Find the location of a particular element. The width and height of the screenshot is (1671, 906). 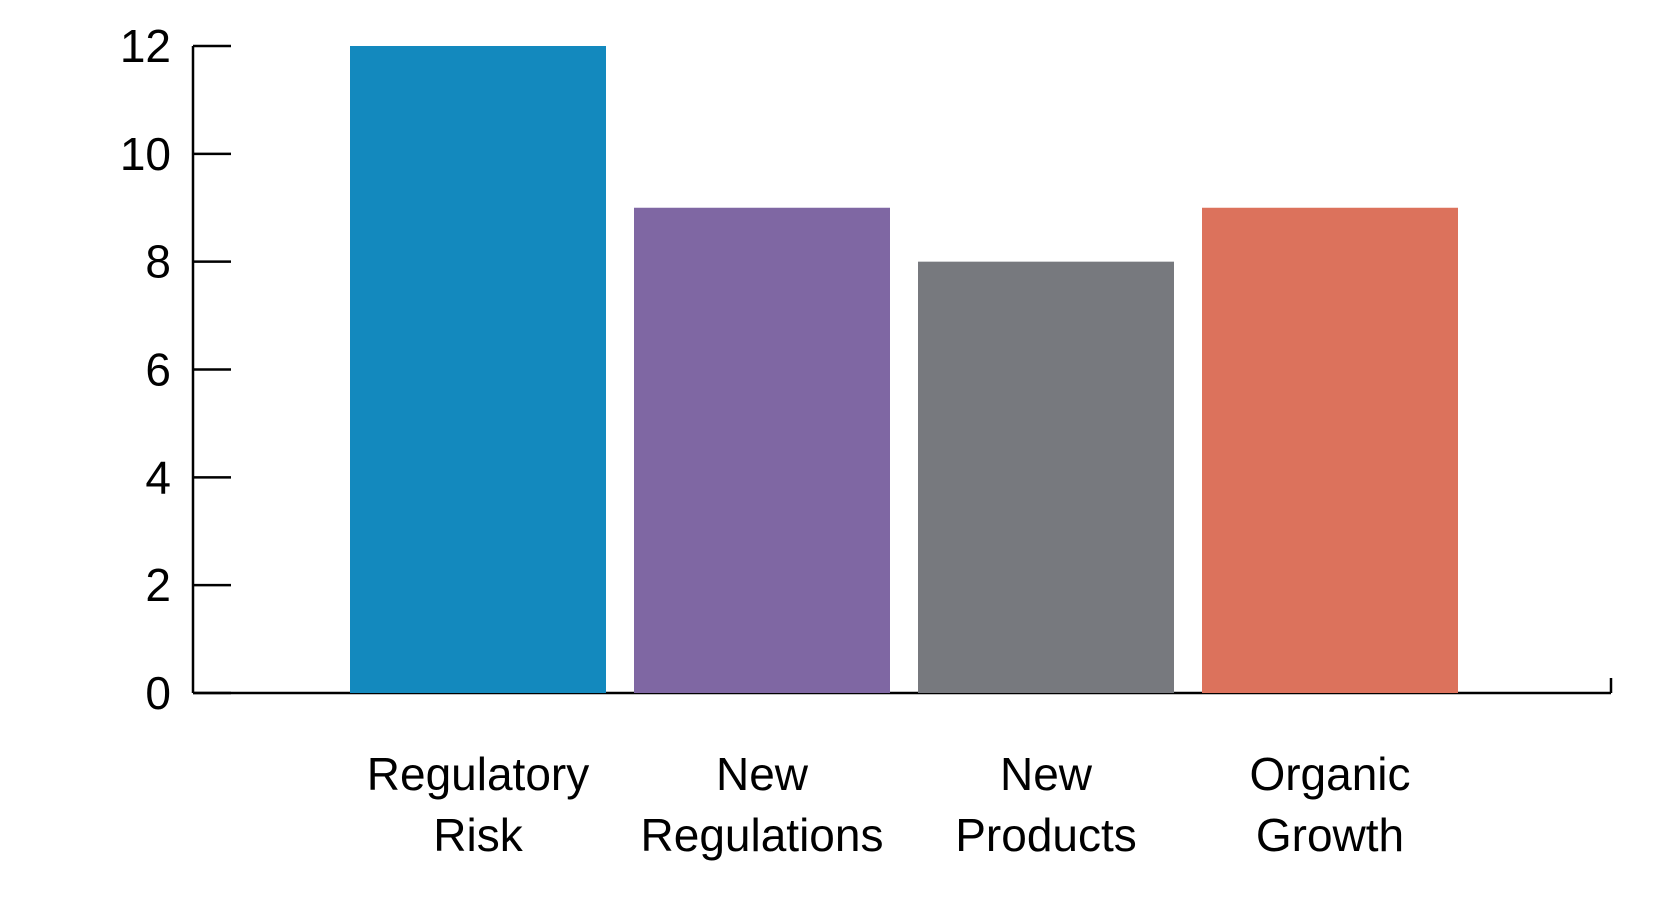

x-category-label: New Regulations is located at coordinates (762, 804).